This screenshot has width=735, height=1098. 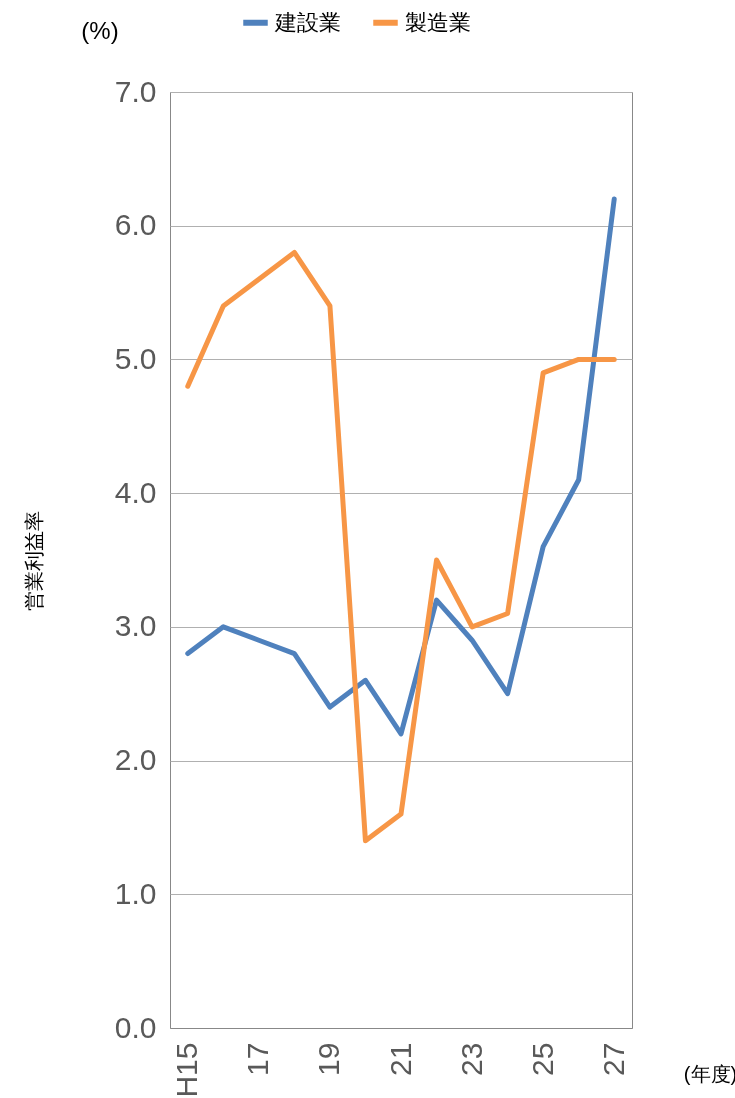 What do you see at coordinates (400, 1059) in the screenshot?
I see `x-tick-label: 21` at bounding box center [400, 1059].